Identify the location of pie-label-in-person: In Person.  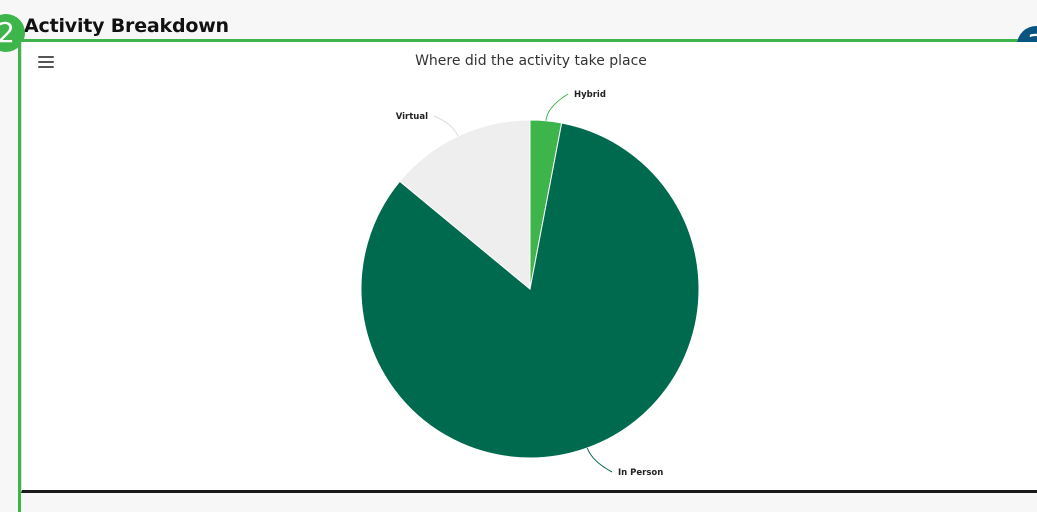
(640, 473).